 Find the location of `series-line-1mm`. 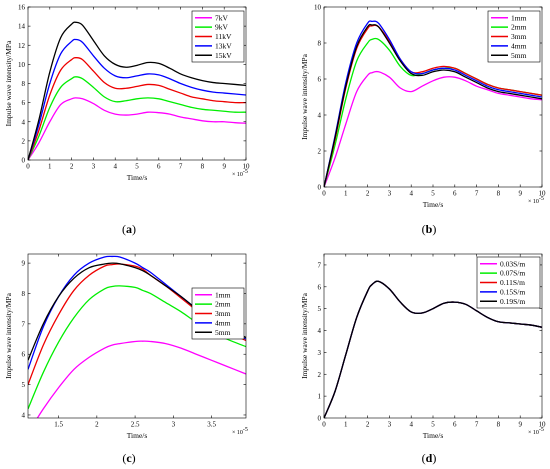

series-line-1mm is located at coordinates (433, 128).